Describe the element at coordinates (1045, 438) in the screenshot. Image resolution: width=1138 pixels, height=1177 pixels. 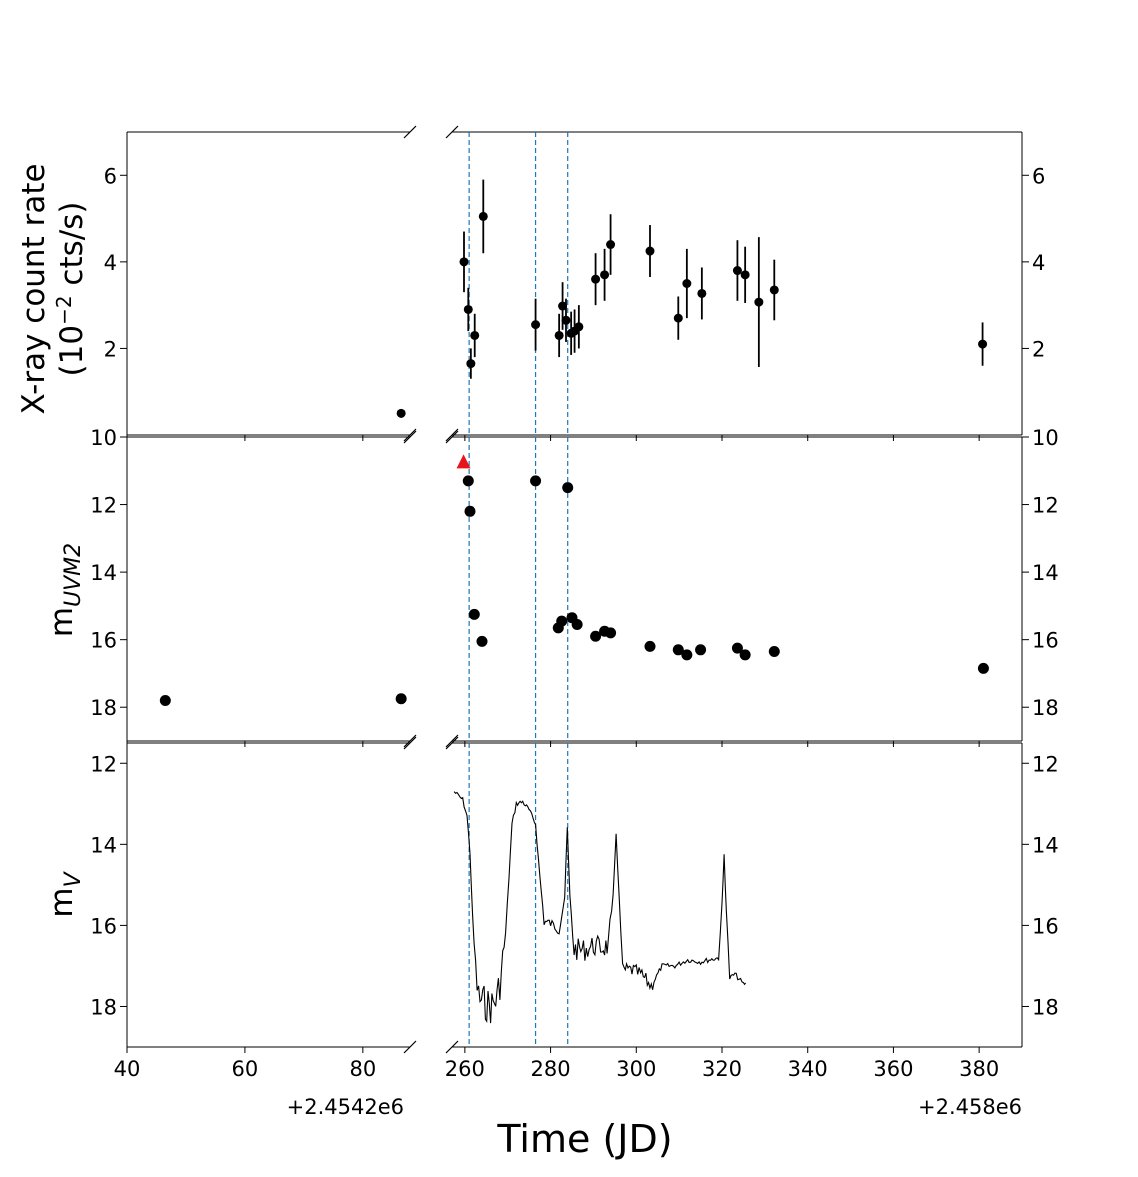
I see `y-tick-label-right: 10` at that location.